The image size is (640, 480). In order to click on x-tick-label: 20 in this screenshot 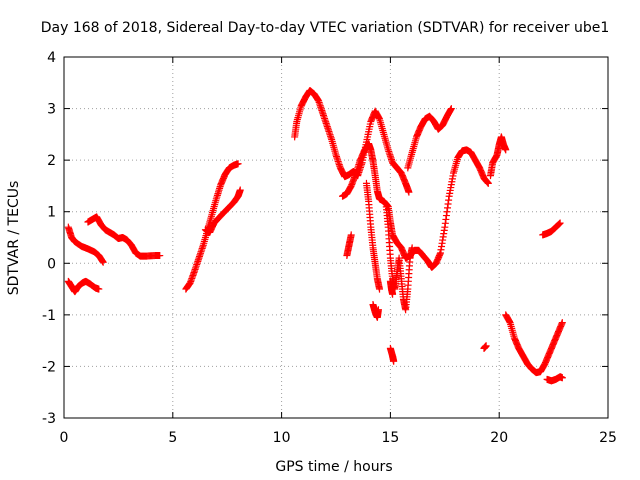, I will do `click(499, 438)`.